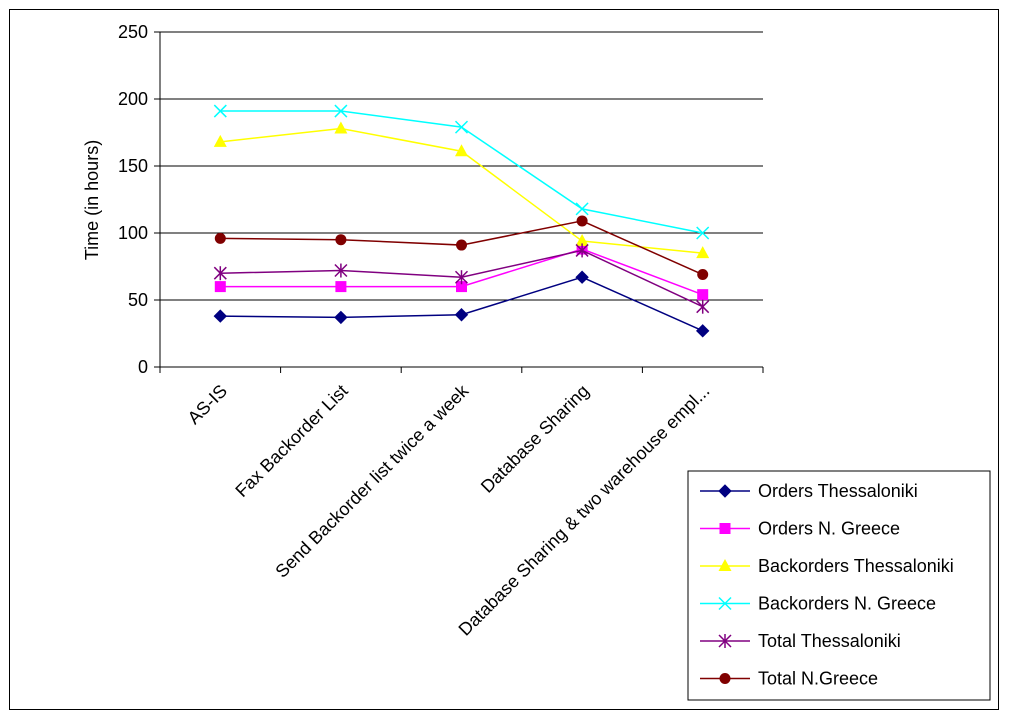  What do you see at coordinates (92, 200) in the screenshot?
I see `y-axis-title: Time (in hours)` at bounding box center [92, 200].